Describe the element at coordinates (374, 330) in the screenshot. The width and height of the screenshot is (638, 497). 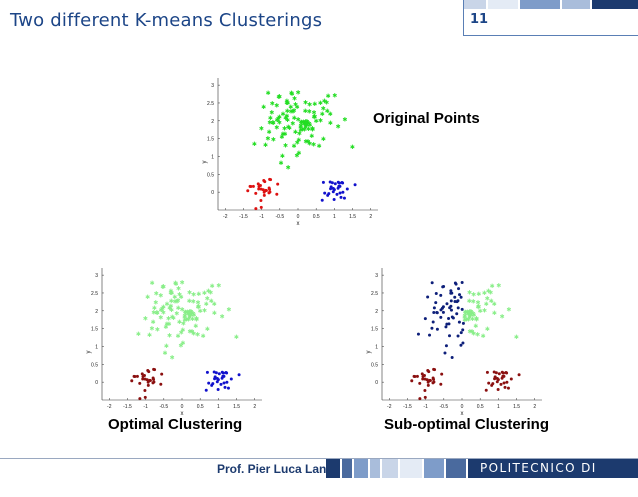
I see `y-tick-label: 1.5` at that location.